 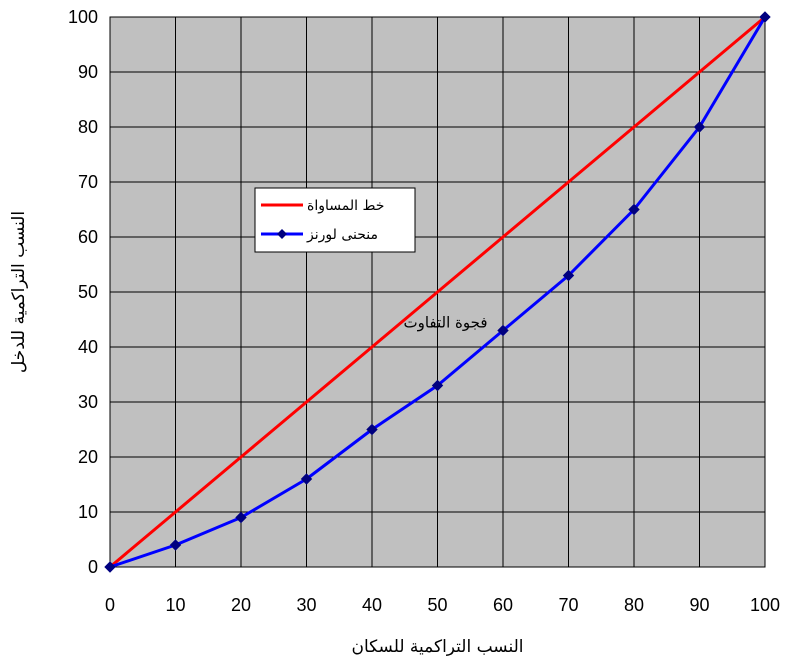 I want to click on legend: خط المساواة منحنى لورنز, so click(x=335, y=220).